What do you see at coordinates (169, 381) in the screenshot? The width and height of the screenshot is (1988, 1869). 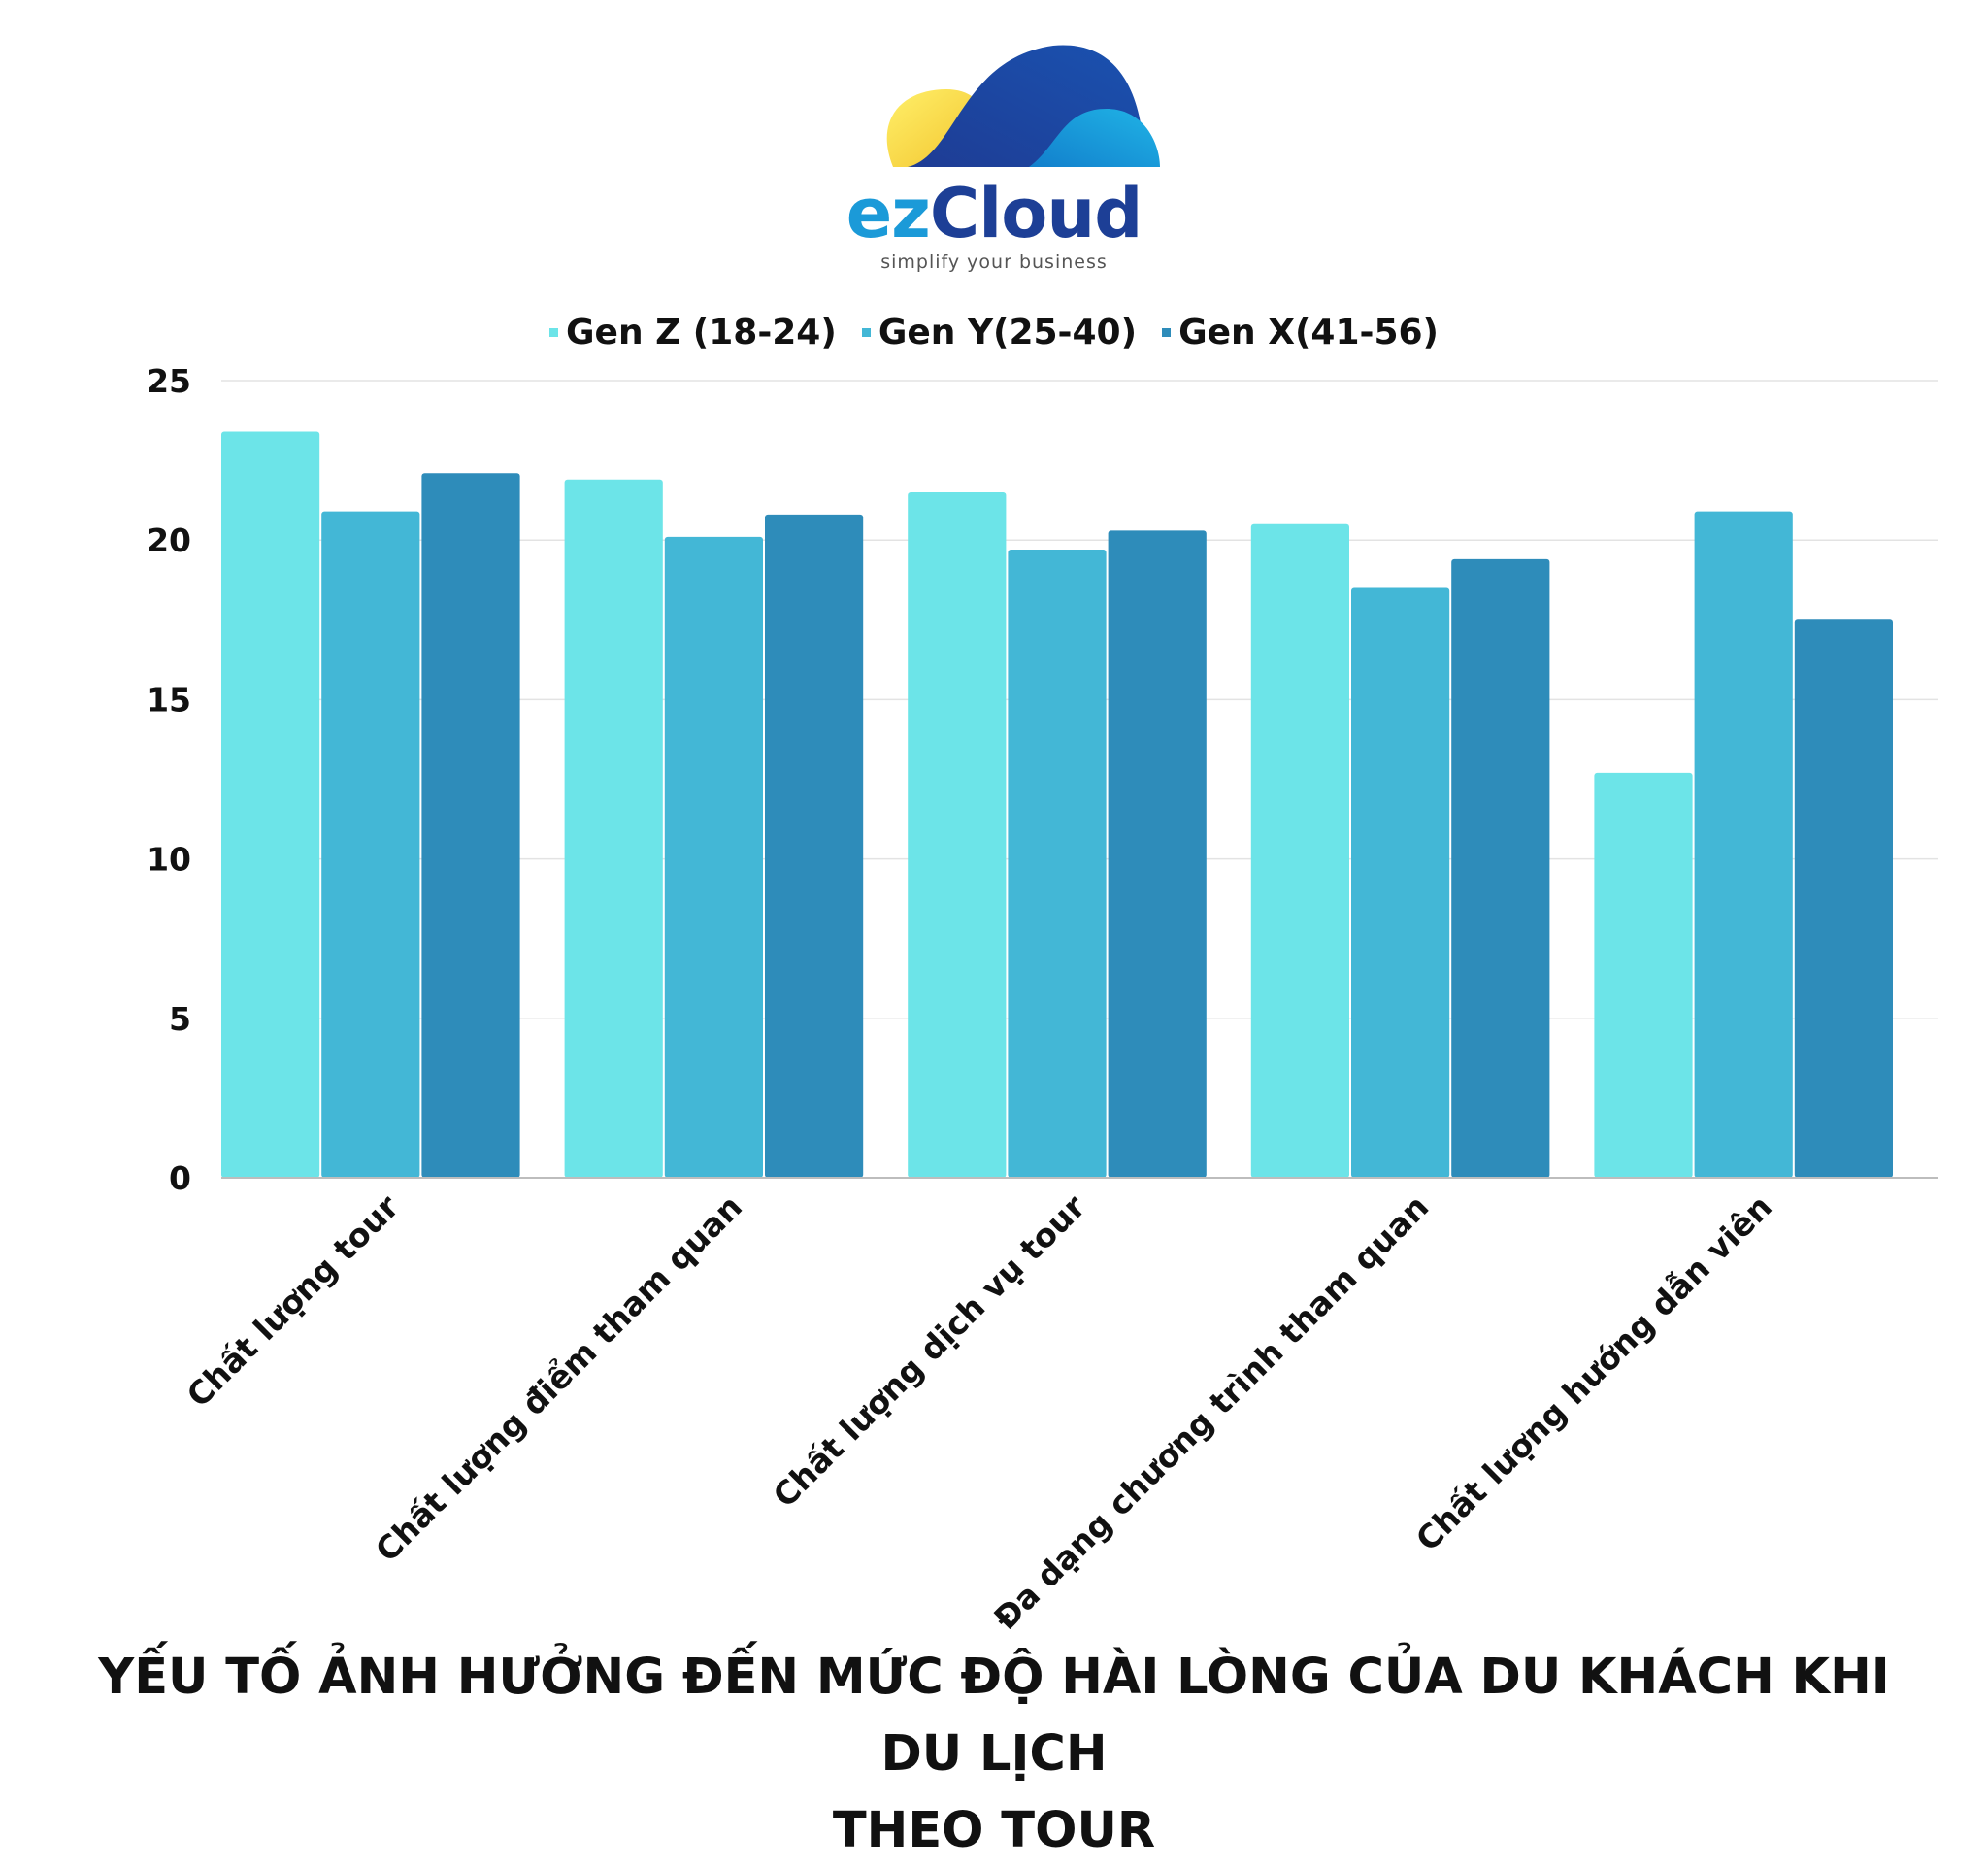 I see `y-tick-label: 25` at bounding box center [169, 381].